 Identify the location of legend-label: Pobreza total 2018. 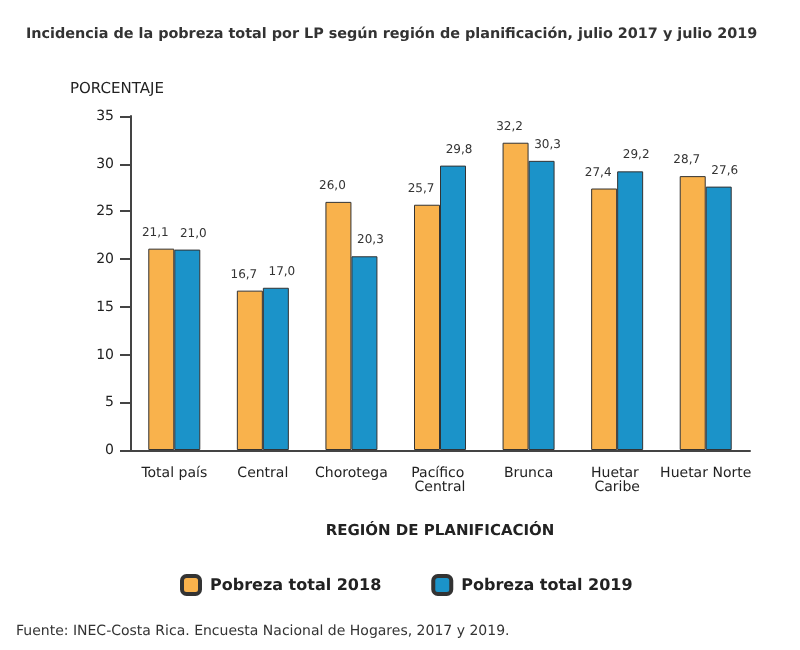
(296, 585).